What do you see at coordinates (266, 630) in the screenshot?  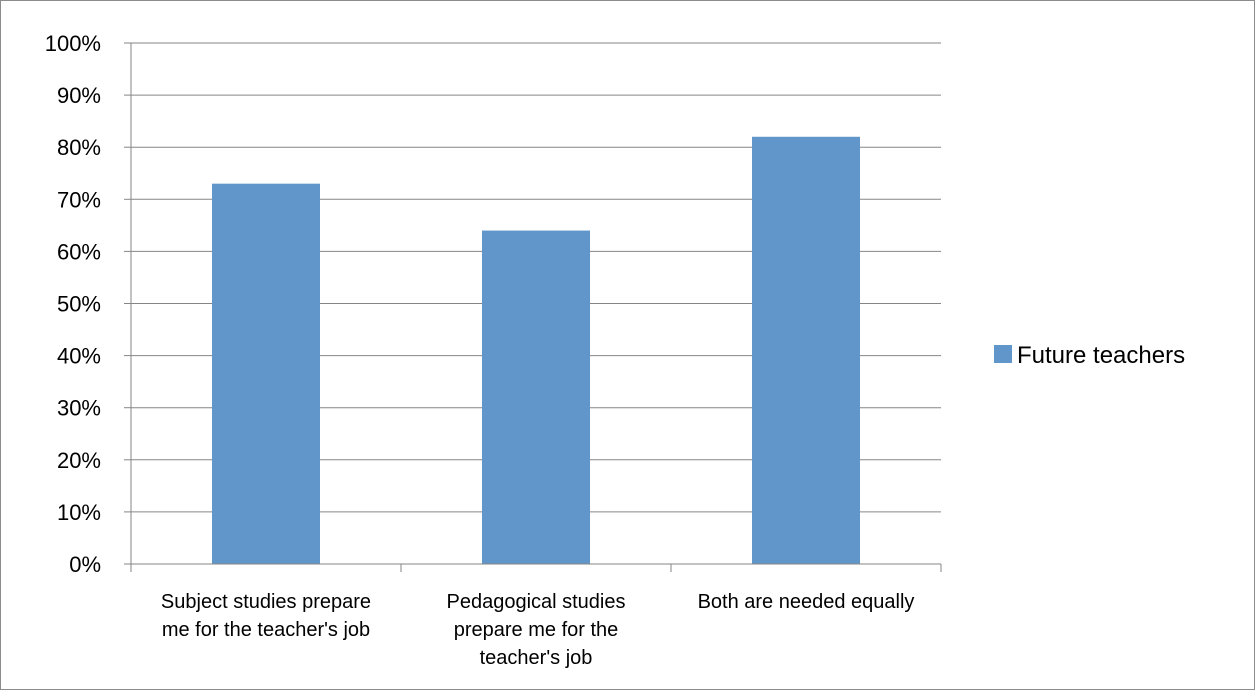 I see `x-category-label-line: me for the teacher's job` at bounding box center [266, 630].